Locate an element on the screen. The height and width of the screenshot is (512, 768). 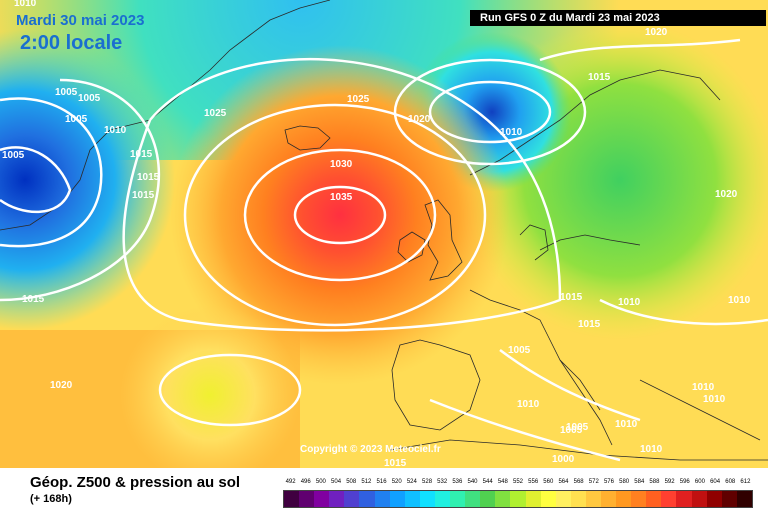
scale-value-label: 516 is located at coordinates (381, 482).